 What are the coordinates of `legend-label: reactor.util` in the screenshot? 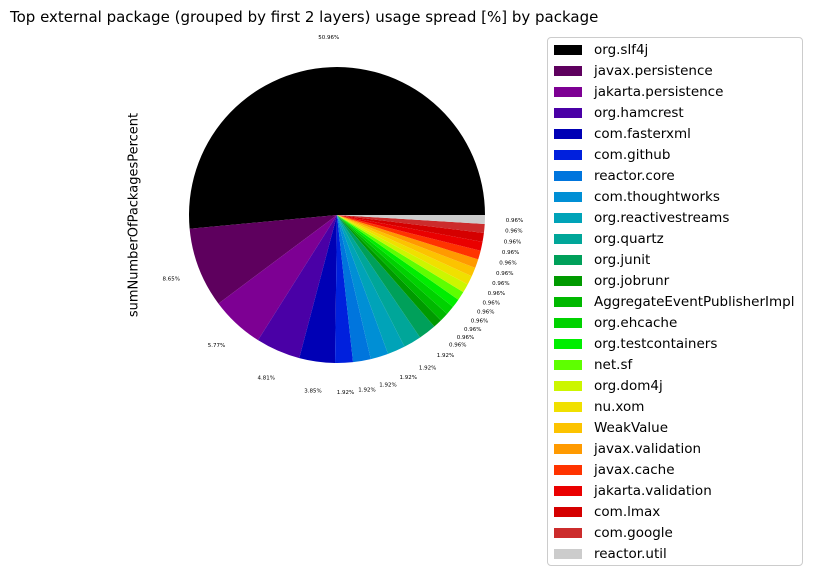 It's located at (630, 554).